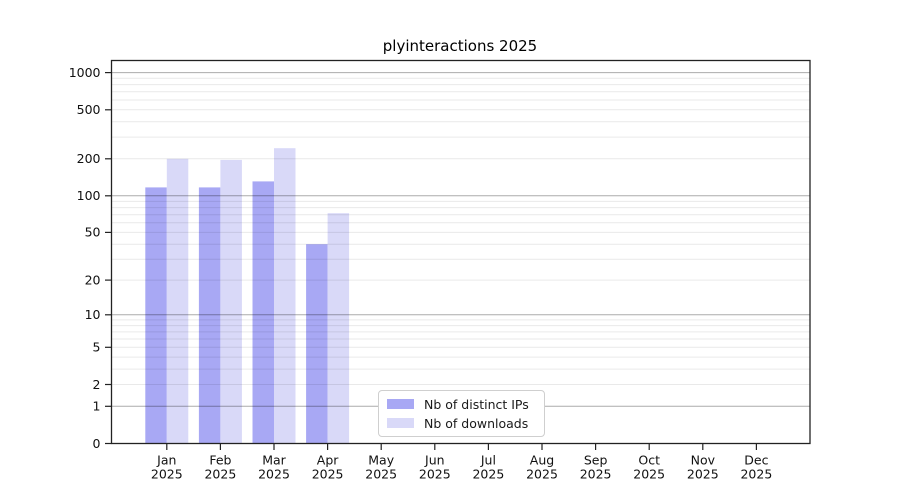  I want to click on bar-jan-downloads, so click(177, 301).